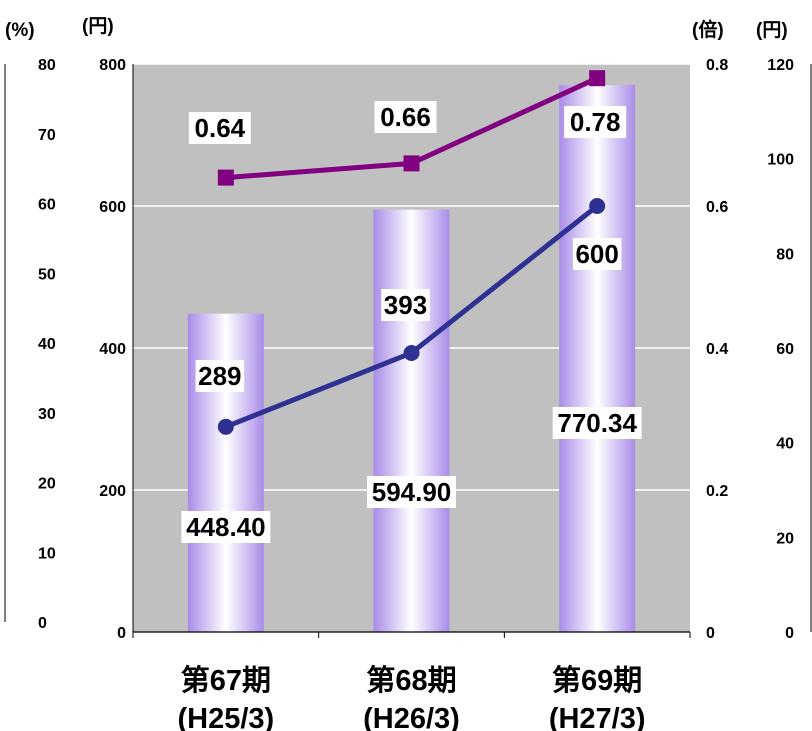 The width and height of the screenshot is (812, 731). What do you see at coordinates (98, 26) in the screenshot?
I see `left-axis-unit: (円)` at bounding box center [98, 26].